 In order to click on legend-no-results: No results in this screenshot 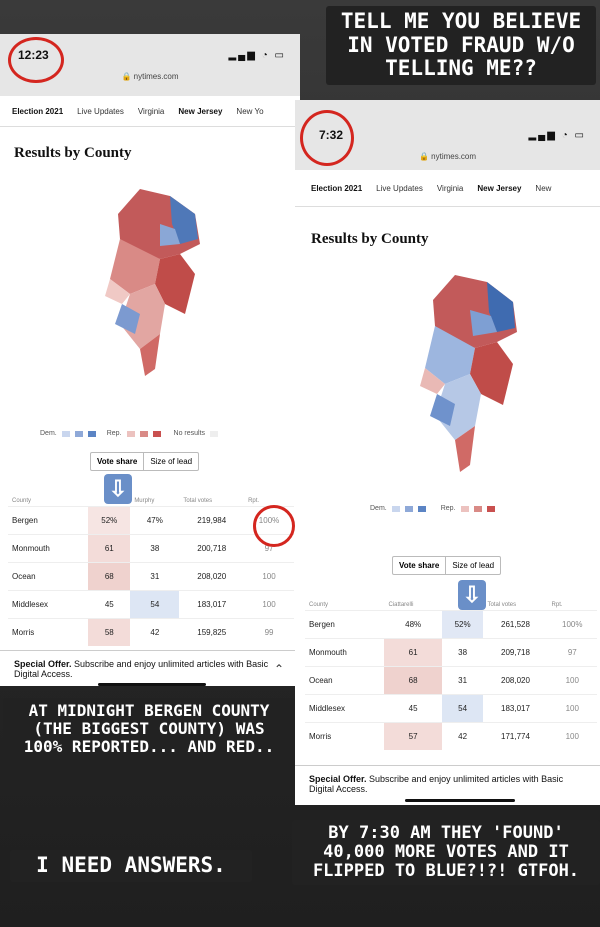, I will do `click(189, 433)`.